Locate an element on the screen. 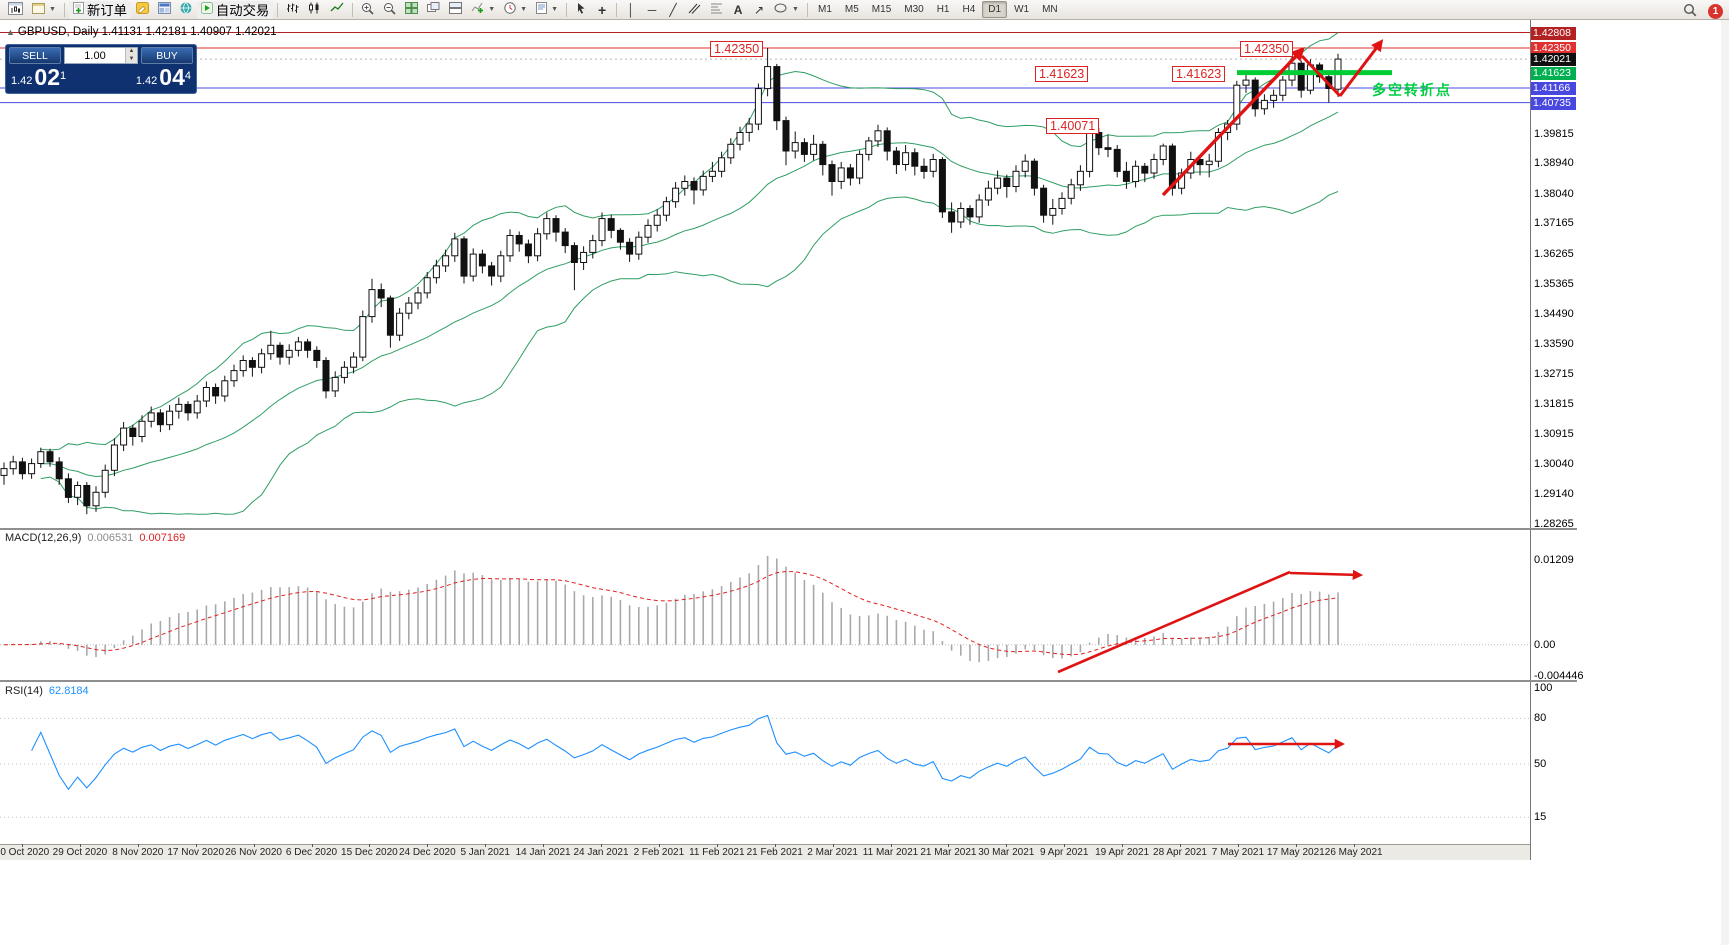 The height and width of the screenshot is (945, 1729). cascade-windows-icon is located at coordinates (433, 9).